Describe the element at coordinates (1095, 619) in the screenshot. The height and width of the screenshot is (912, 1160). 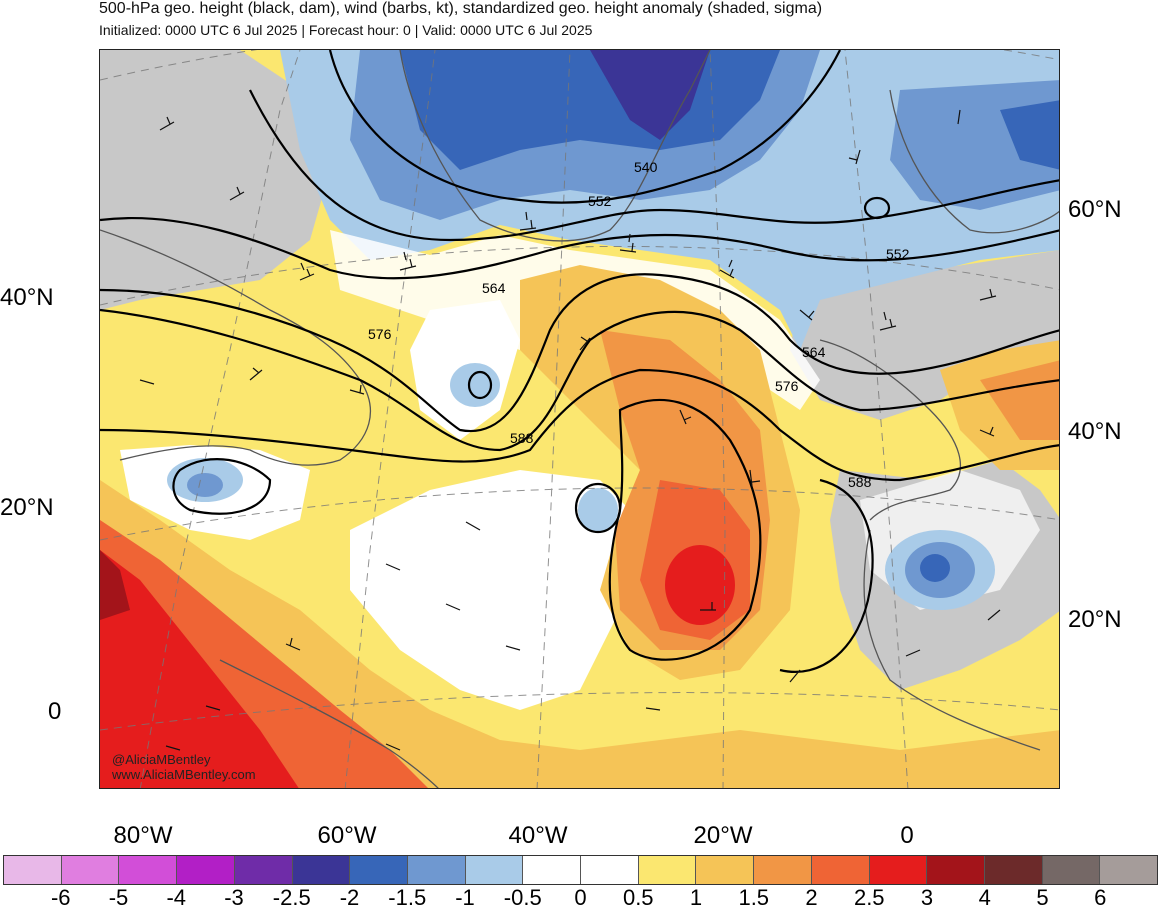
I see `lat-label-20n-right: 20°N` at that location.